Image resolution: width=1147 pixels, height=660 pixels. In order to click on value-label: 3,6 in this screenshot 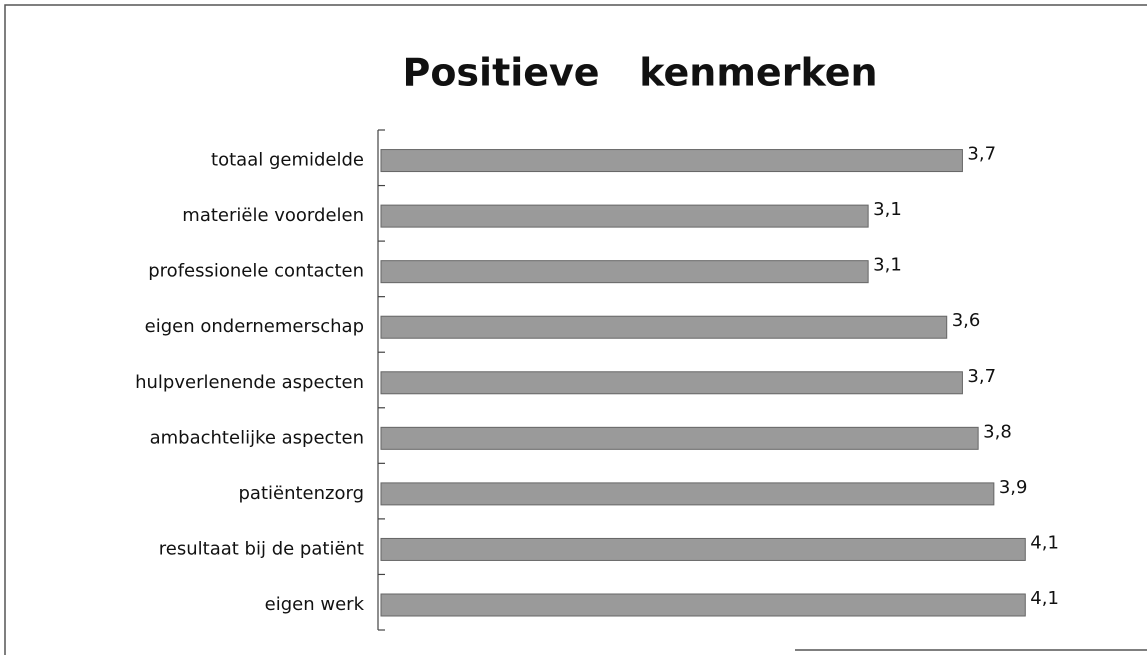, I will do `click(966, 320)`.